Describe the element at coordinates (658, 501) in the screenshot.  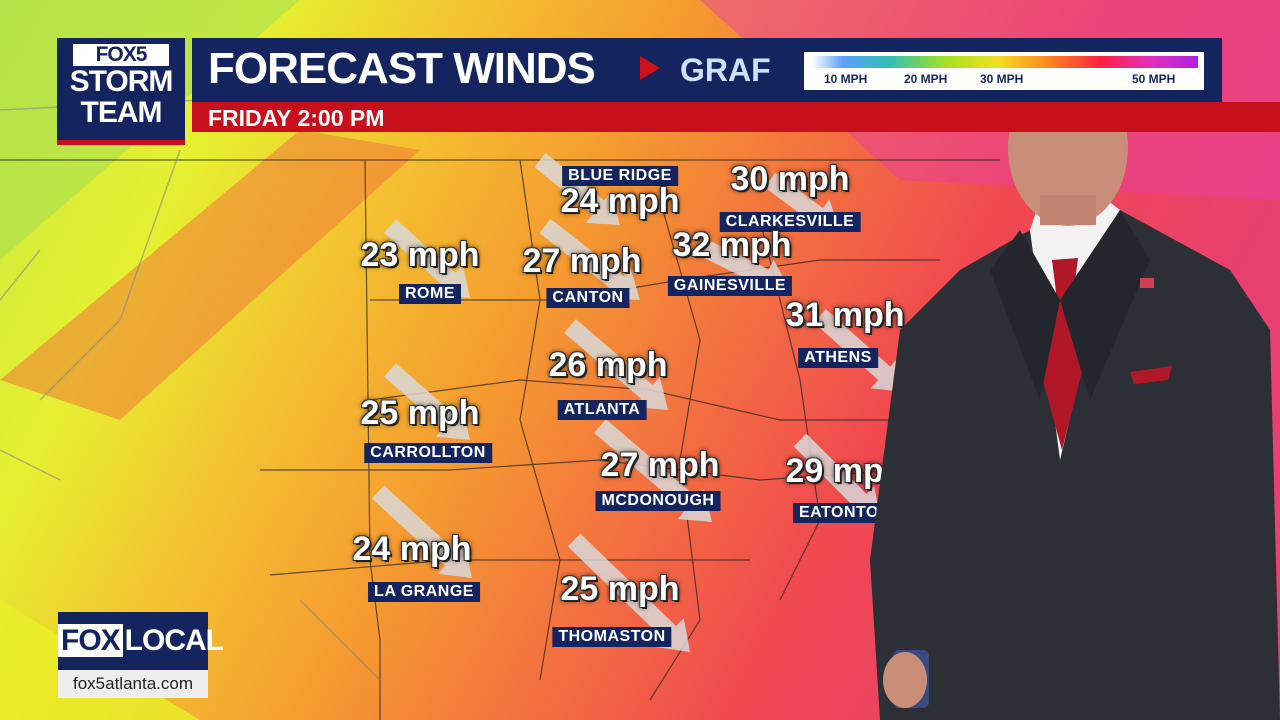
I see `city-label: MCDONOUGH` at that location.